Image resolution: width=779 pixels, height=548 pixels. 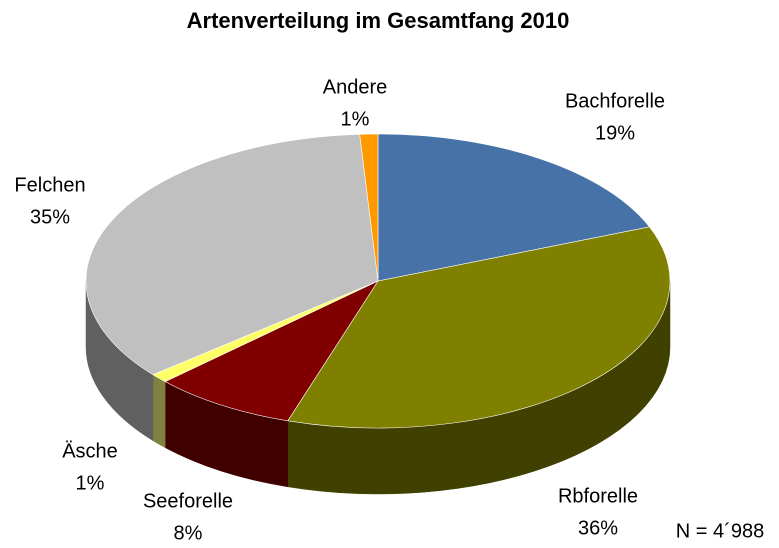 I want to click on annotation: N = 4´988, so click(x=720, y=531).